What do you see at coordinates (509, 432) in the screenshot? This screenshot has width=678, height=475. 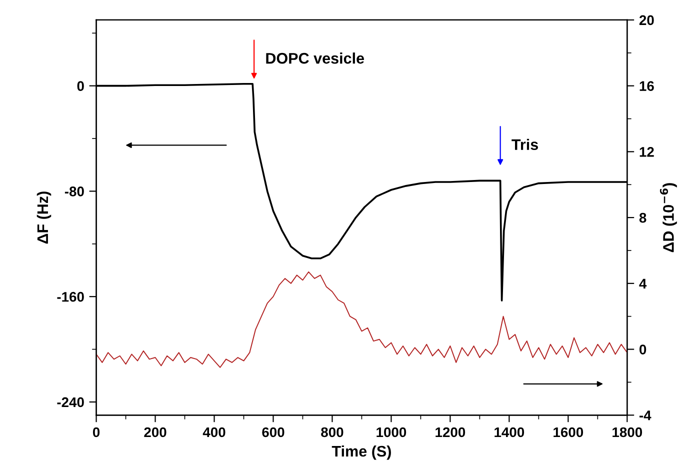 I see `x-tick-label: 1400` at bounding box center [509, 432].